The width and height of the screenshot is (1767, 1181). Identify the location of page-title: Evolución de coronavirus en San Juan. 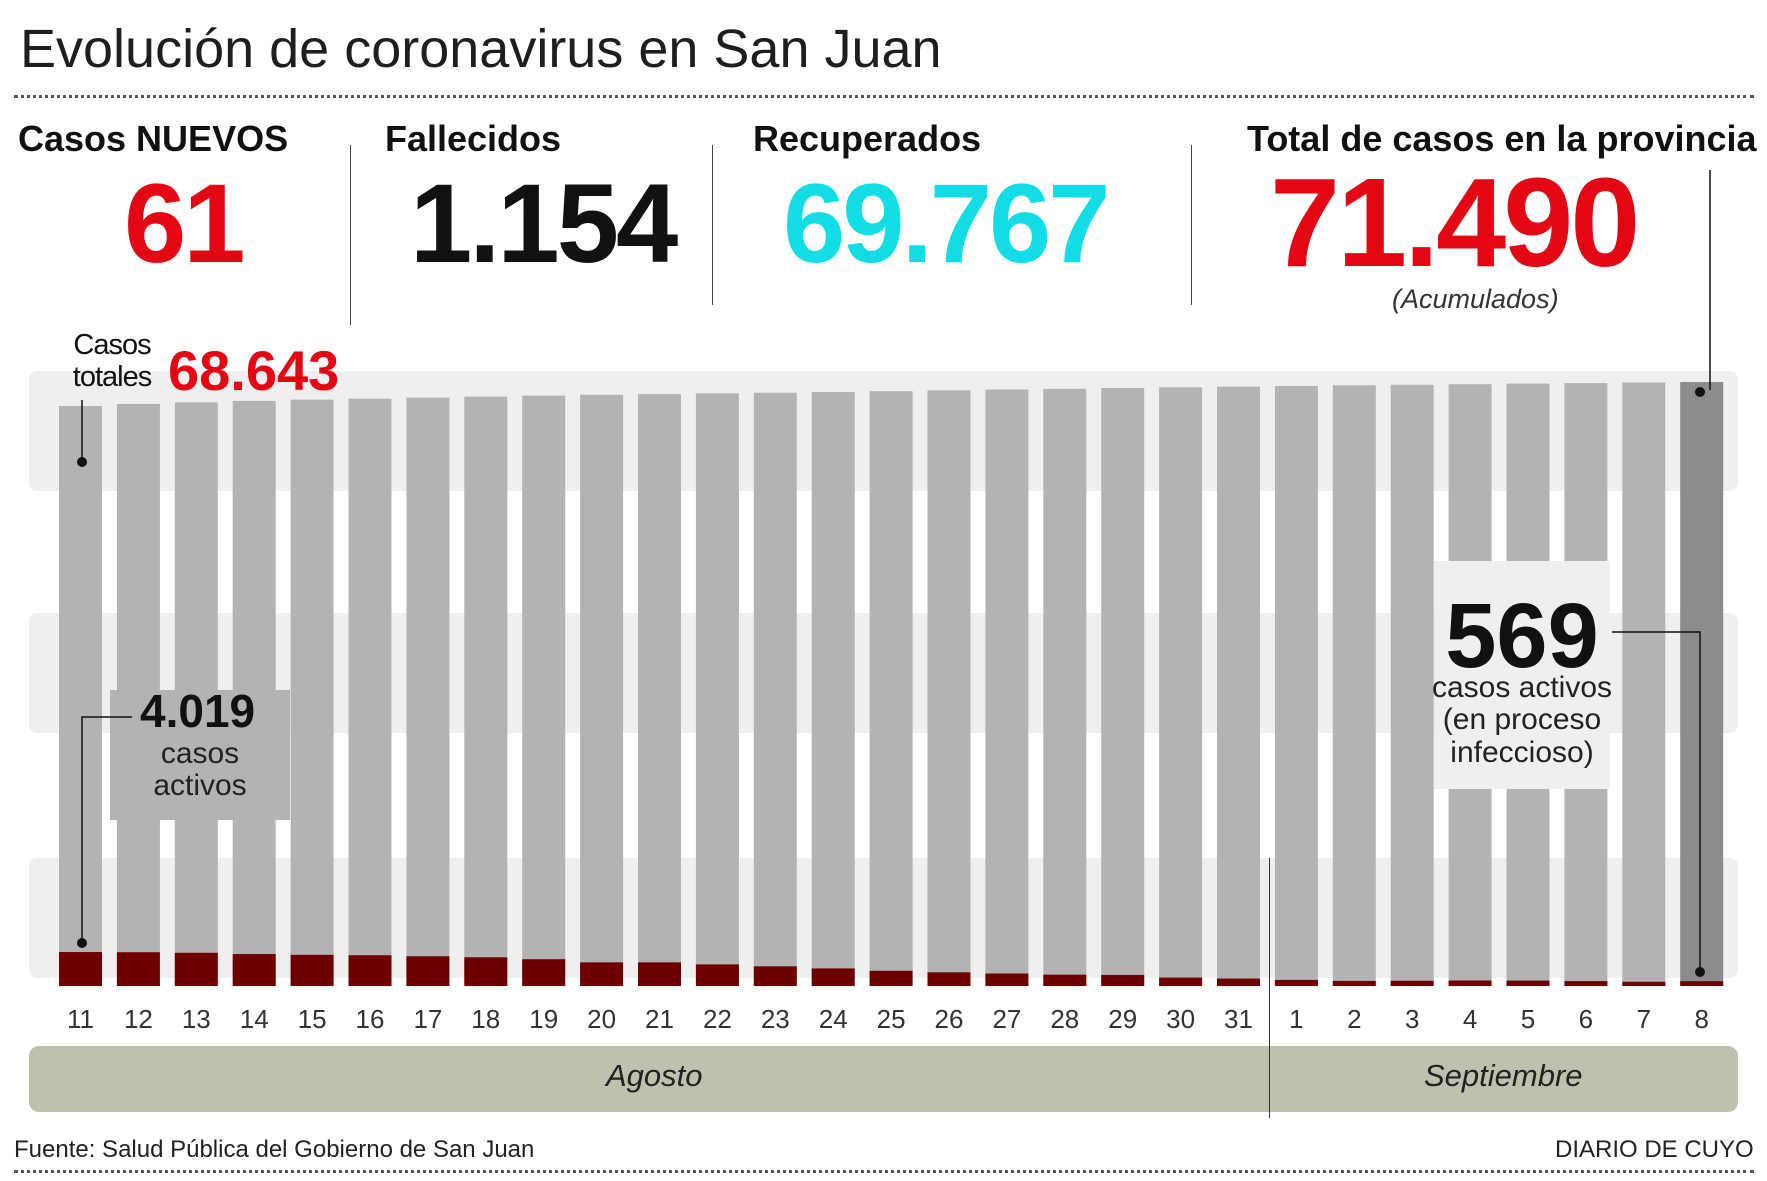
(481, 49).